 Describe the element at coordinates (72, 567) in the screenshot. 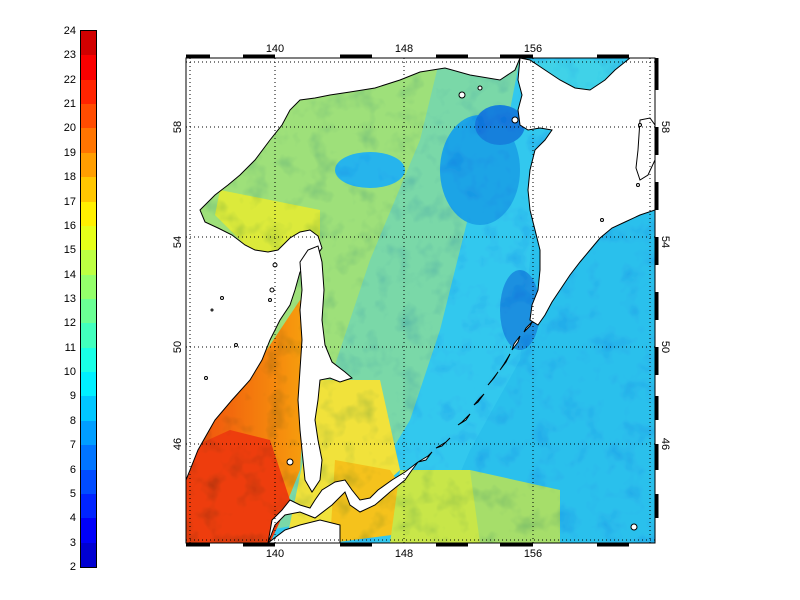

I see `colorbar-tick-label: 2` at that location.